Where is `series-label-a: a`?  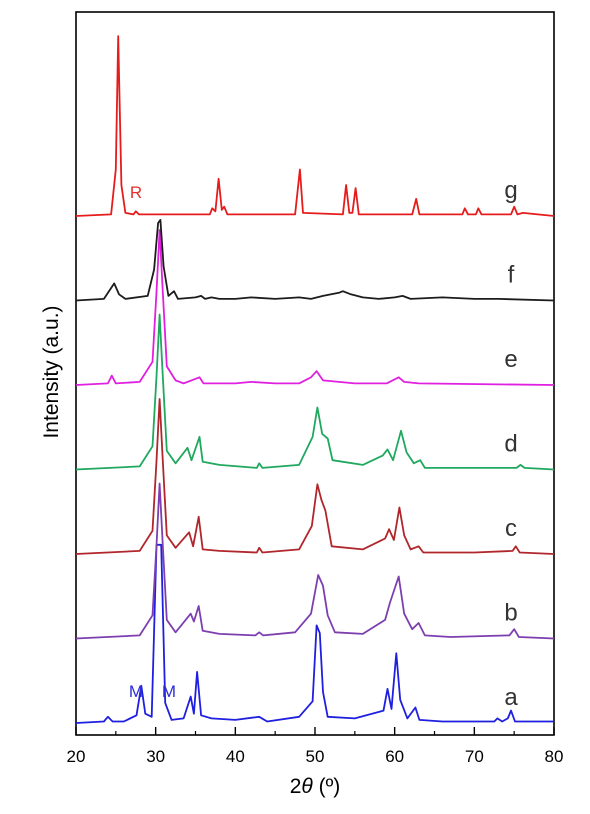
series-label-a: a is located at coordinates (511, 697).